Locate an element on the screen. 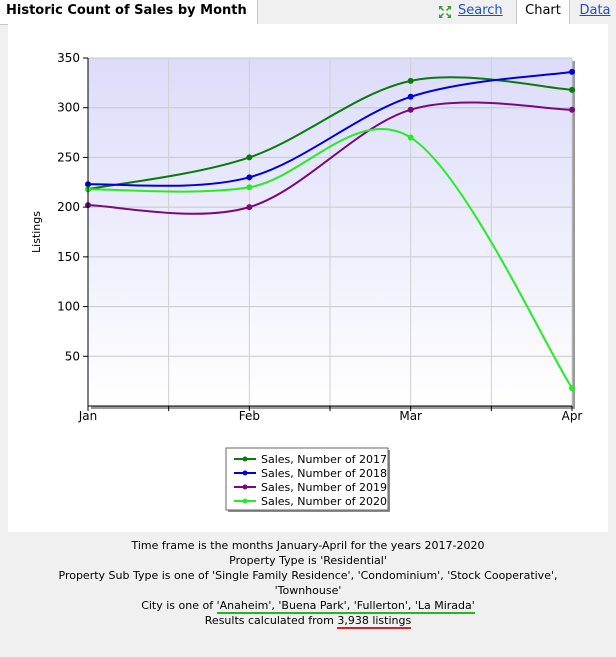  y-tick-label: 350 is located at coordinates (68, 58).